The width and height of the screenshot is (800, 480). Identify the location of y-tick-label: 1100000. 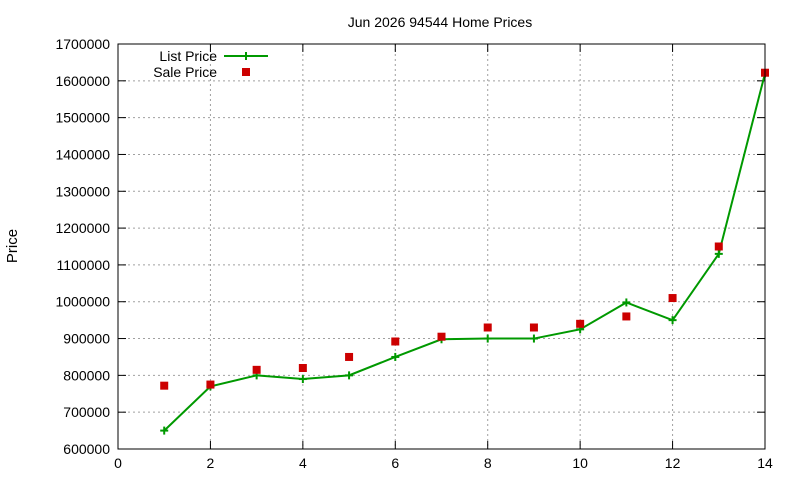
(84, 265).